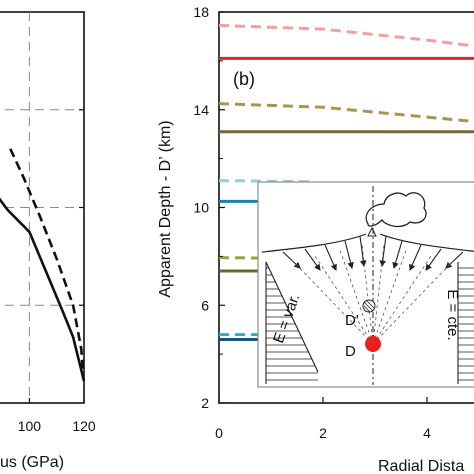 This screenshot has width=474, height=474. What do you see at coordinates (346, 35) in the screenshot?
I see `panel-b-series-1-dashed` at bounding box center [346, 35].